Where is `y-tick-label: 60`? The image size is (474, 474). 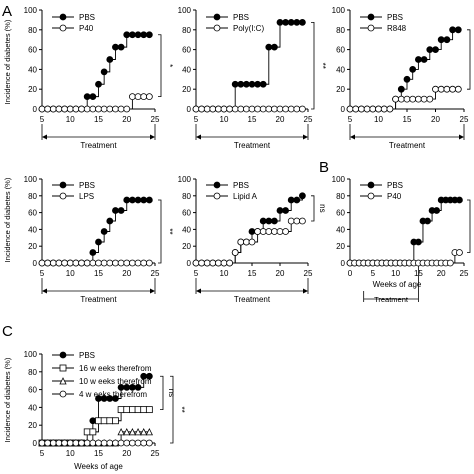
y-tick-label: 60 is located at coordinates (32, 390).